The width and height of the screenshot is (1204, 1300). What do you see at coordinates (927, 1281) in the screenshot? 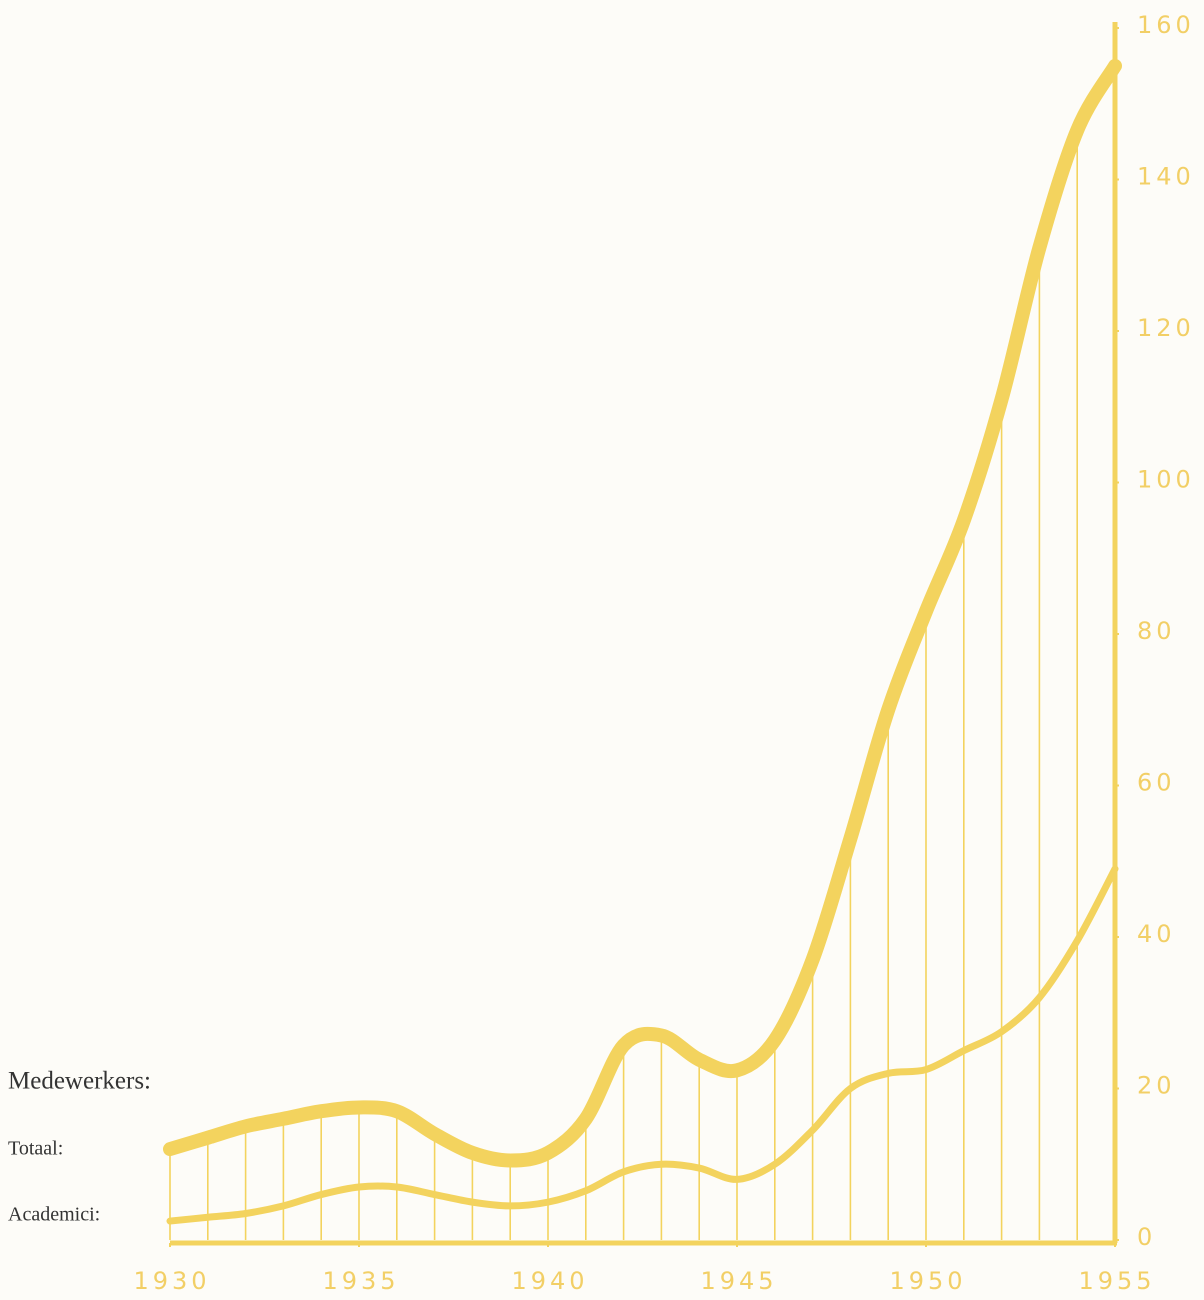
I see `x-tick-label: 1950` at bounding box center [927, 1281].